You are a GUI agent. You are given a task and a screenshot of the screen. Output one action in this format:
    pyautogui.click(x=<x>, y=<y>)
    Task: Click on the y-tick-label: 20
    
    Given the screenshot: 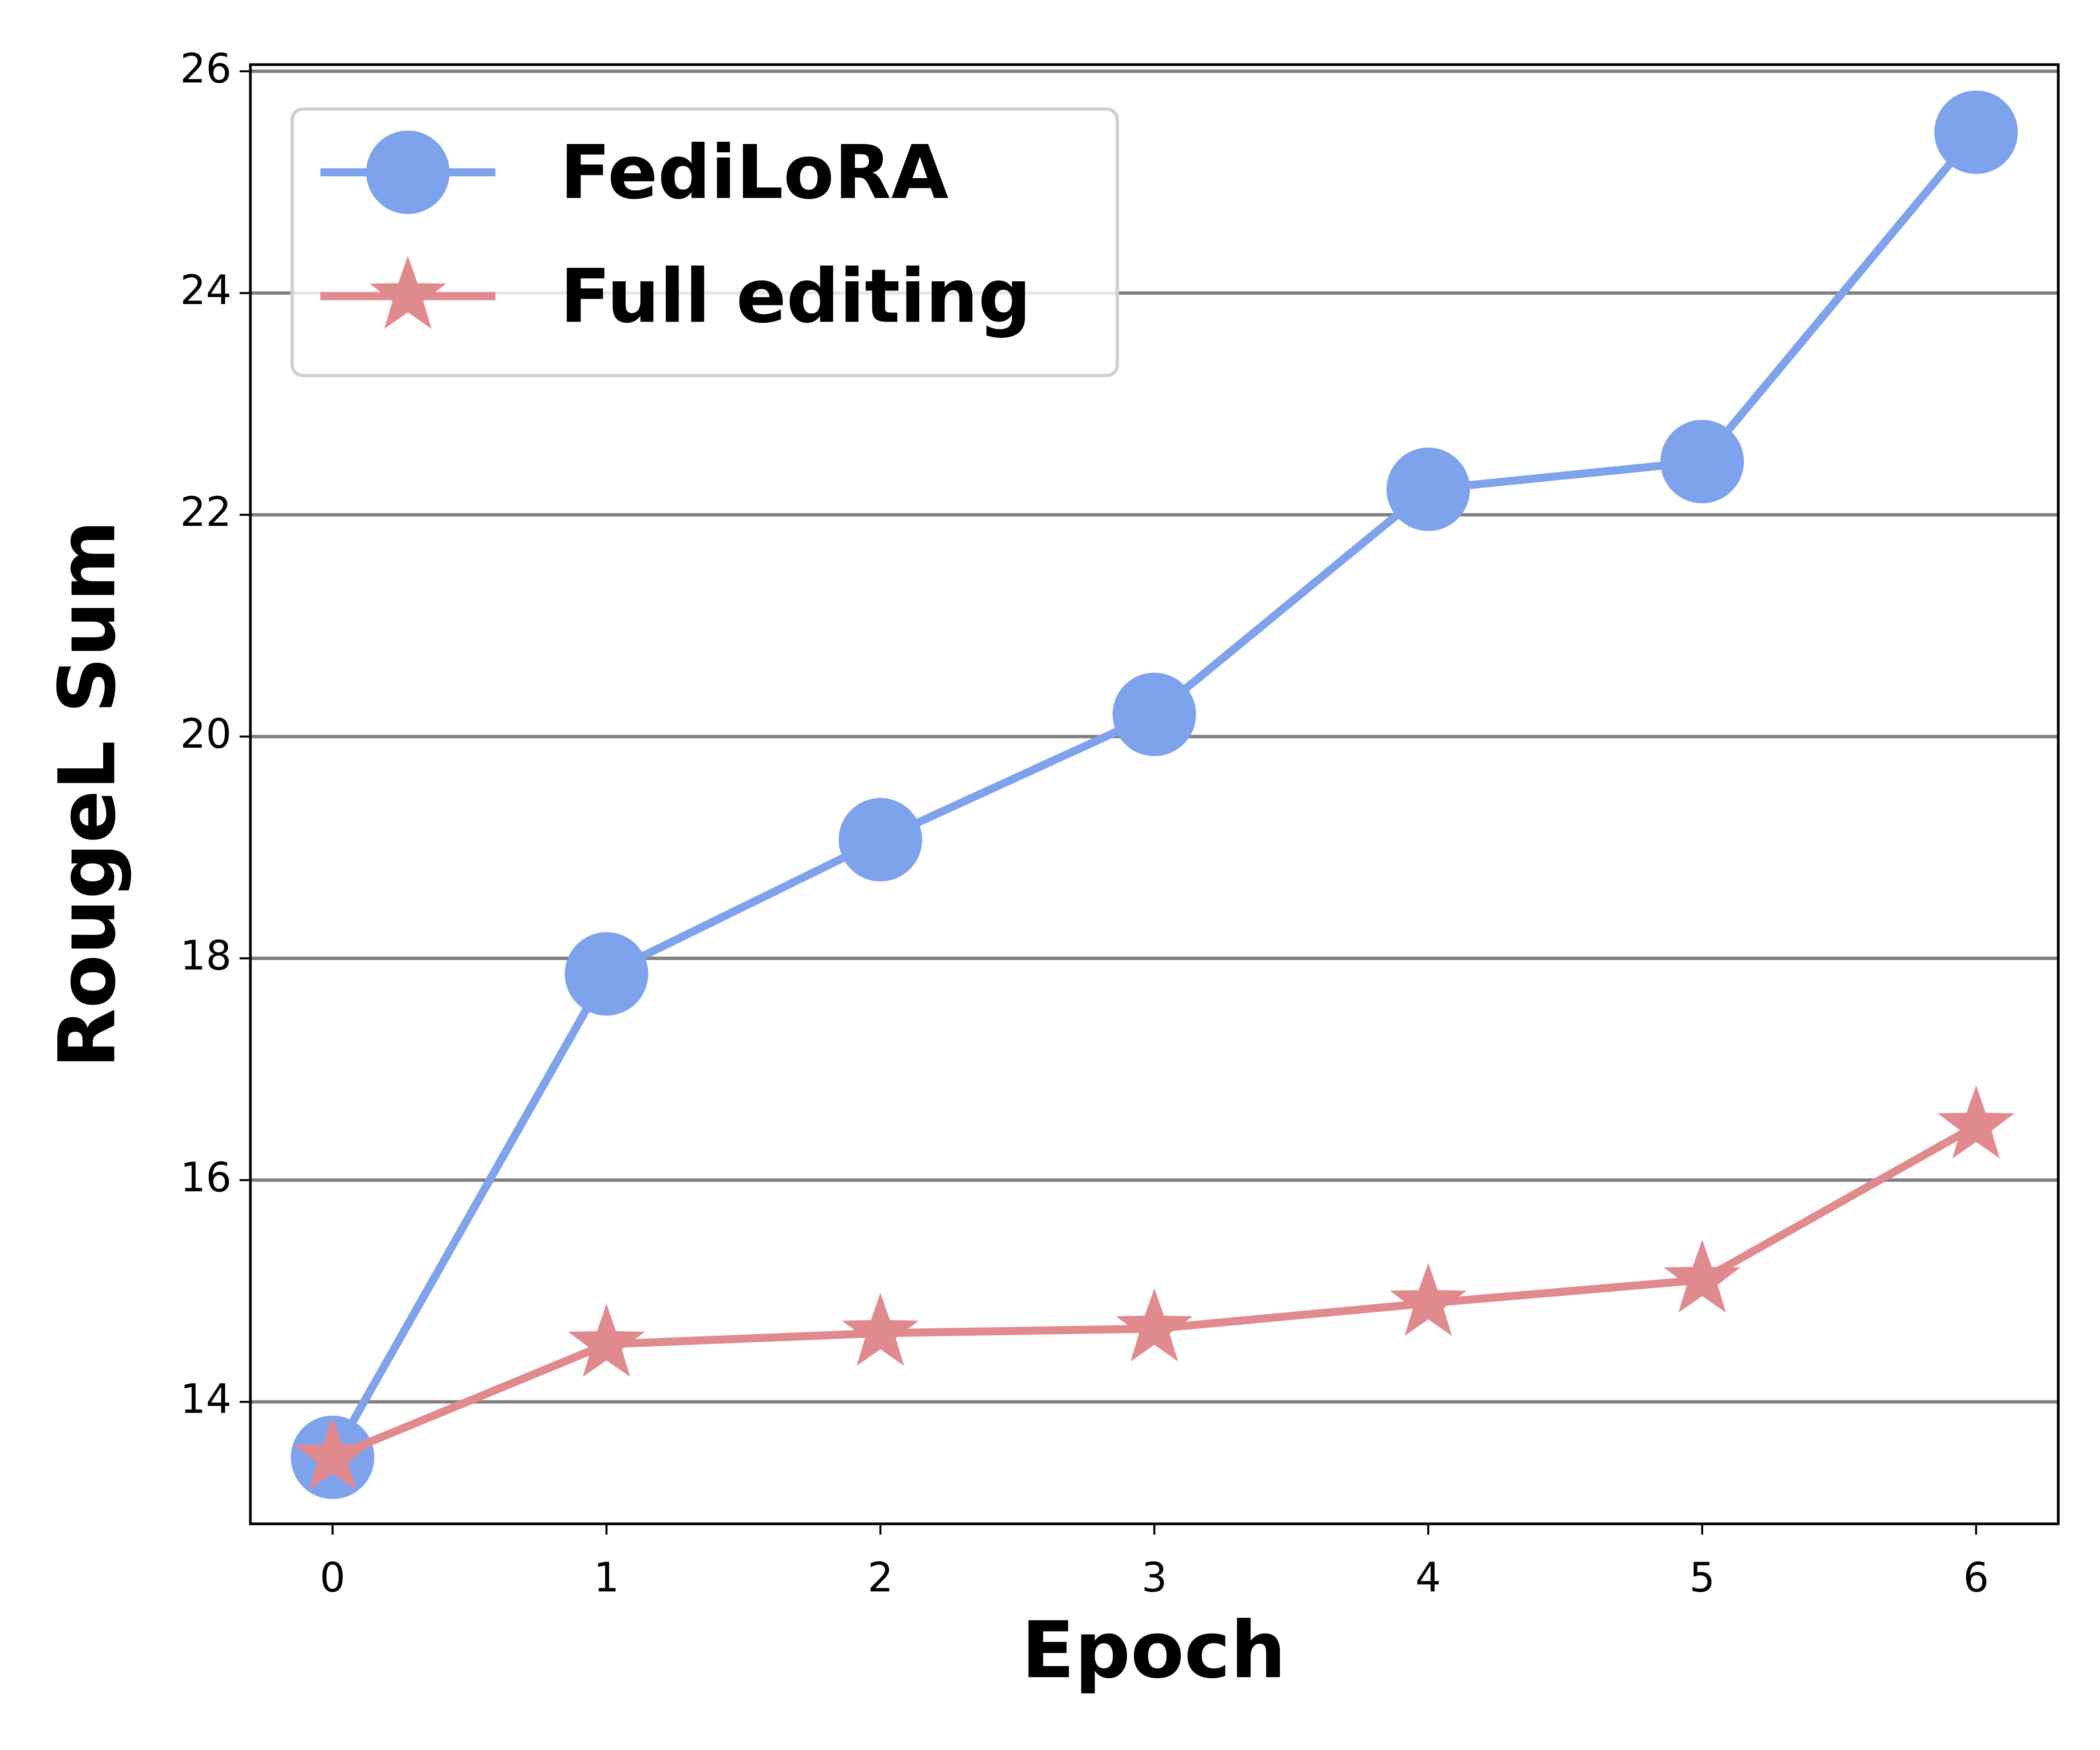 What is the action you would take?
    pyautogui.click(x=205, y=733)
    